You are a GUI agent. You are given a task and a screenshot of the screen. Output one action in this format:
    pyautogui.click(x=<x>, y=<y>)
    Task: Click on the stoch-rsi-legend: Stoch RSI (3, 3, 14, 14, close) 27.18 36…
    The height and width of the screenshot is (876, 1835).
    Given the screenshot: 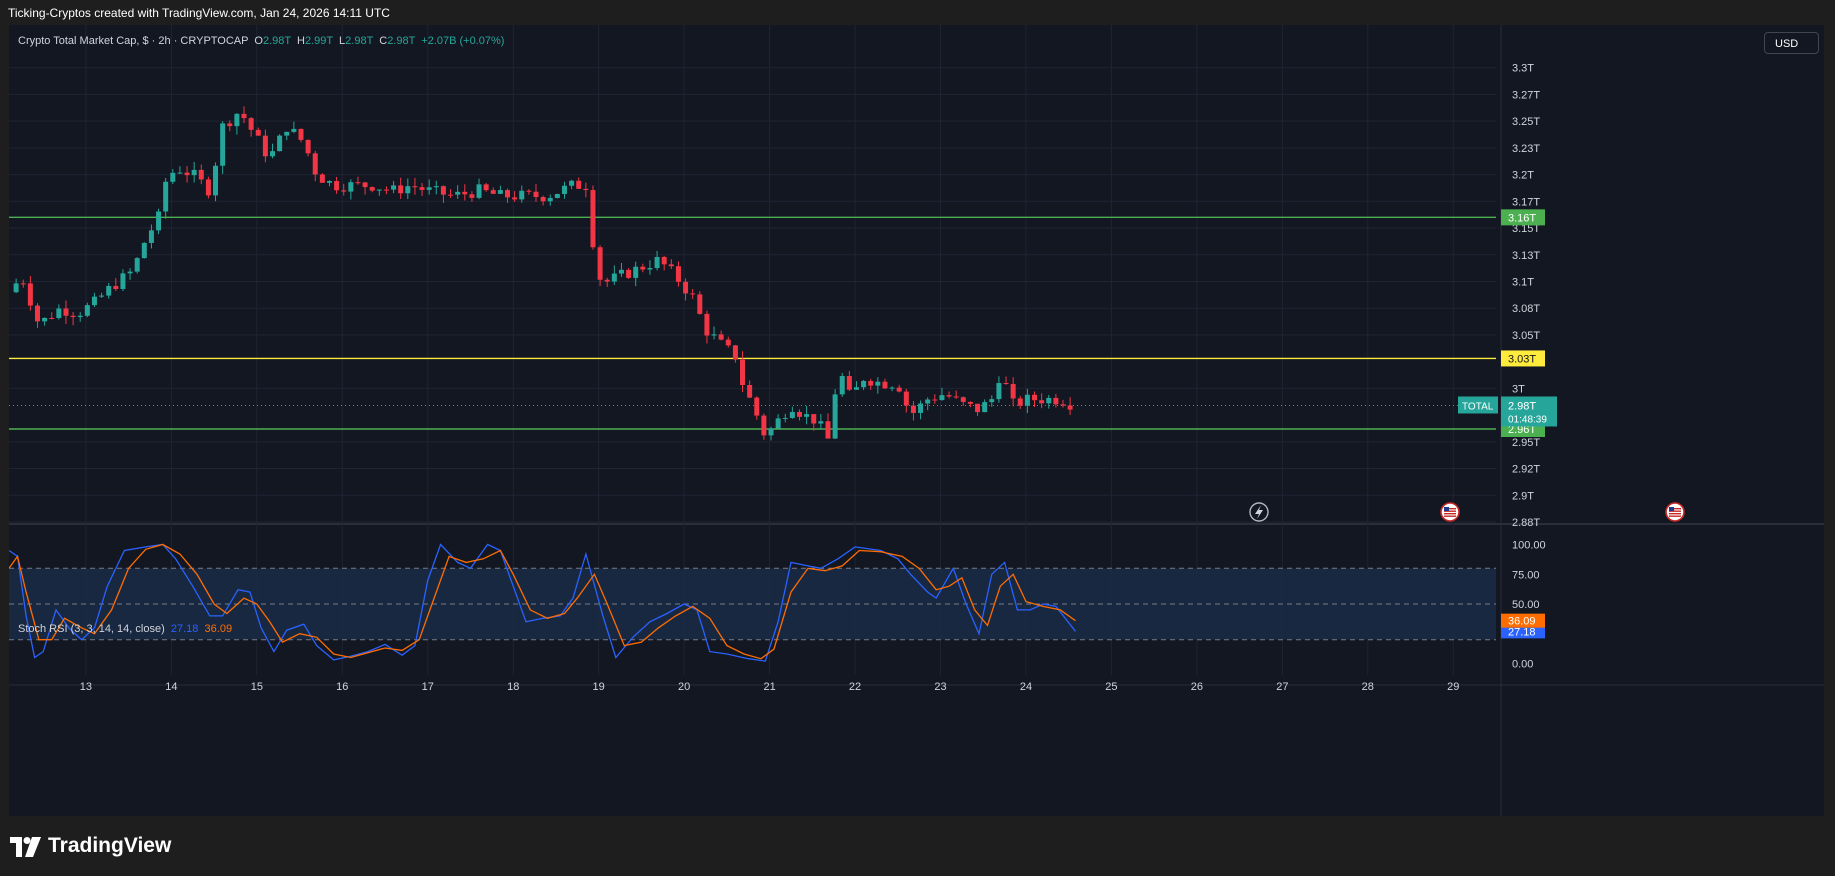 What is the action you would take?
    pyautogui.click(x=125, y=629)
    